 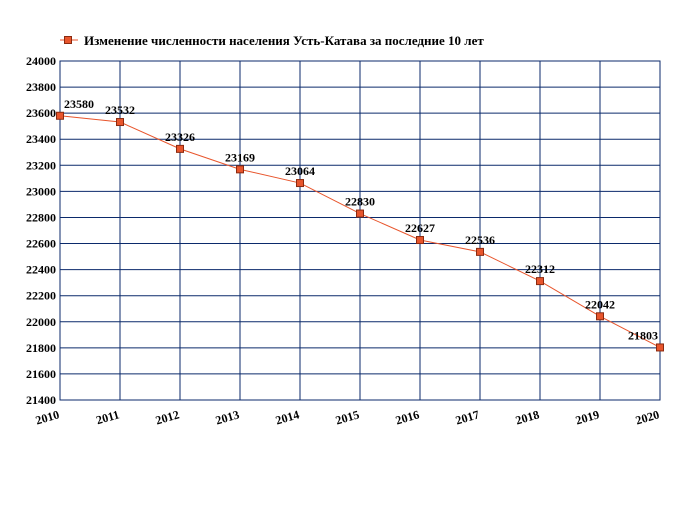 What do you see at coordinates (41, 165) in the screenshot?
I see `y-tick-label: 23200` at bounding box center [41, 165].